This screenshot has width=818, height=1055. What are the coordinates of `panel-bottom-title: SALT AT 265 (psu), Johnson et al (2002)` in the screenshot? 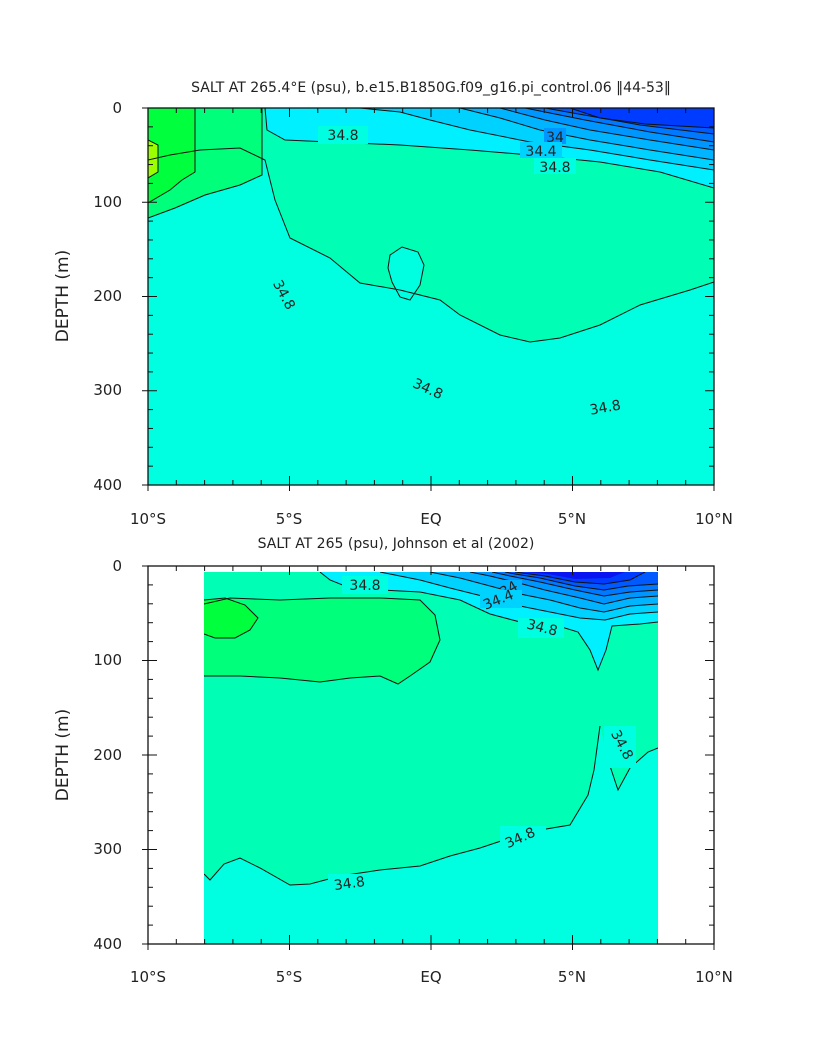 It's located at (396, 544).